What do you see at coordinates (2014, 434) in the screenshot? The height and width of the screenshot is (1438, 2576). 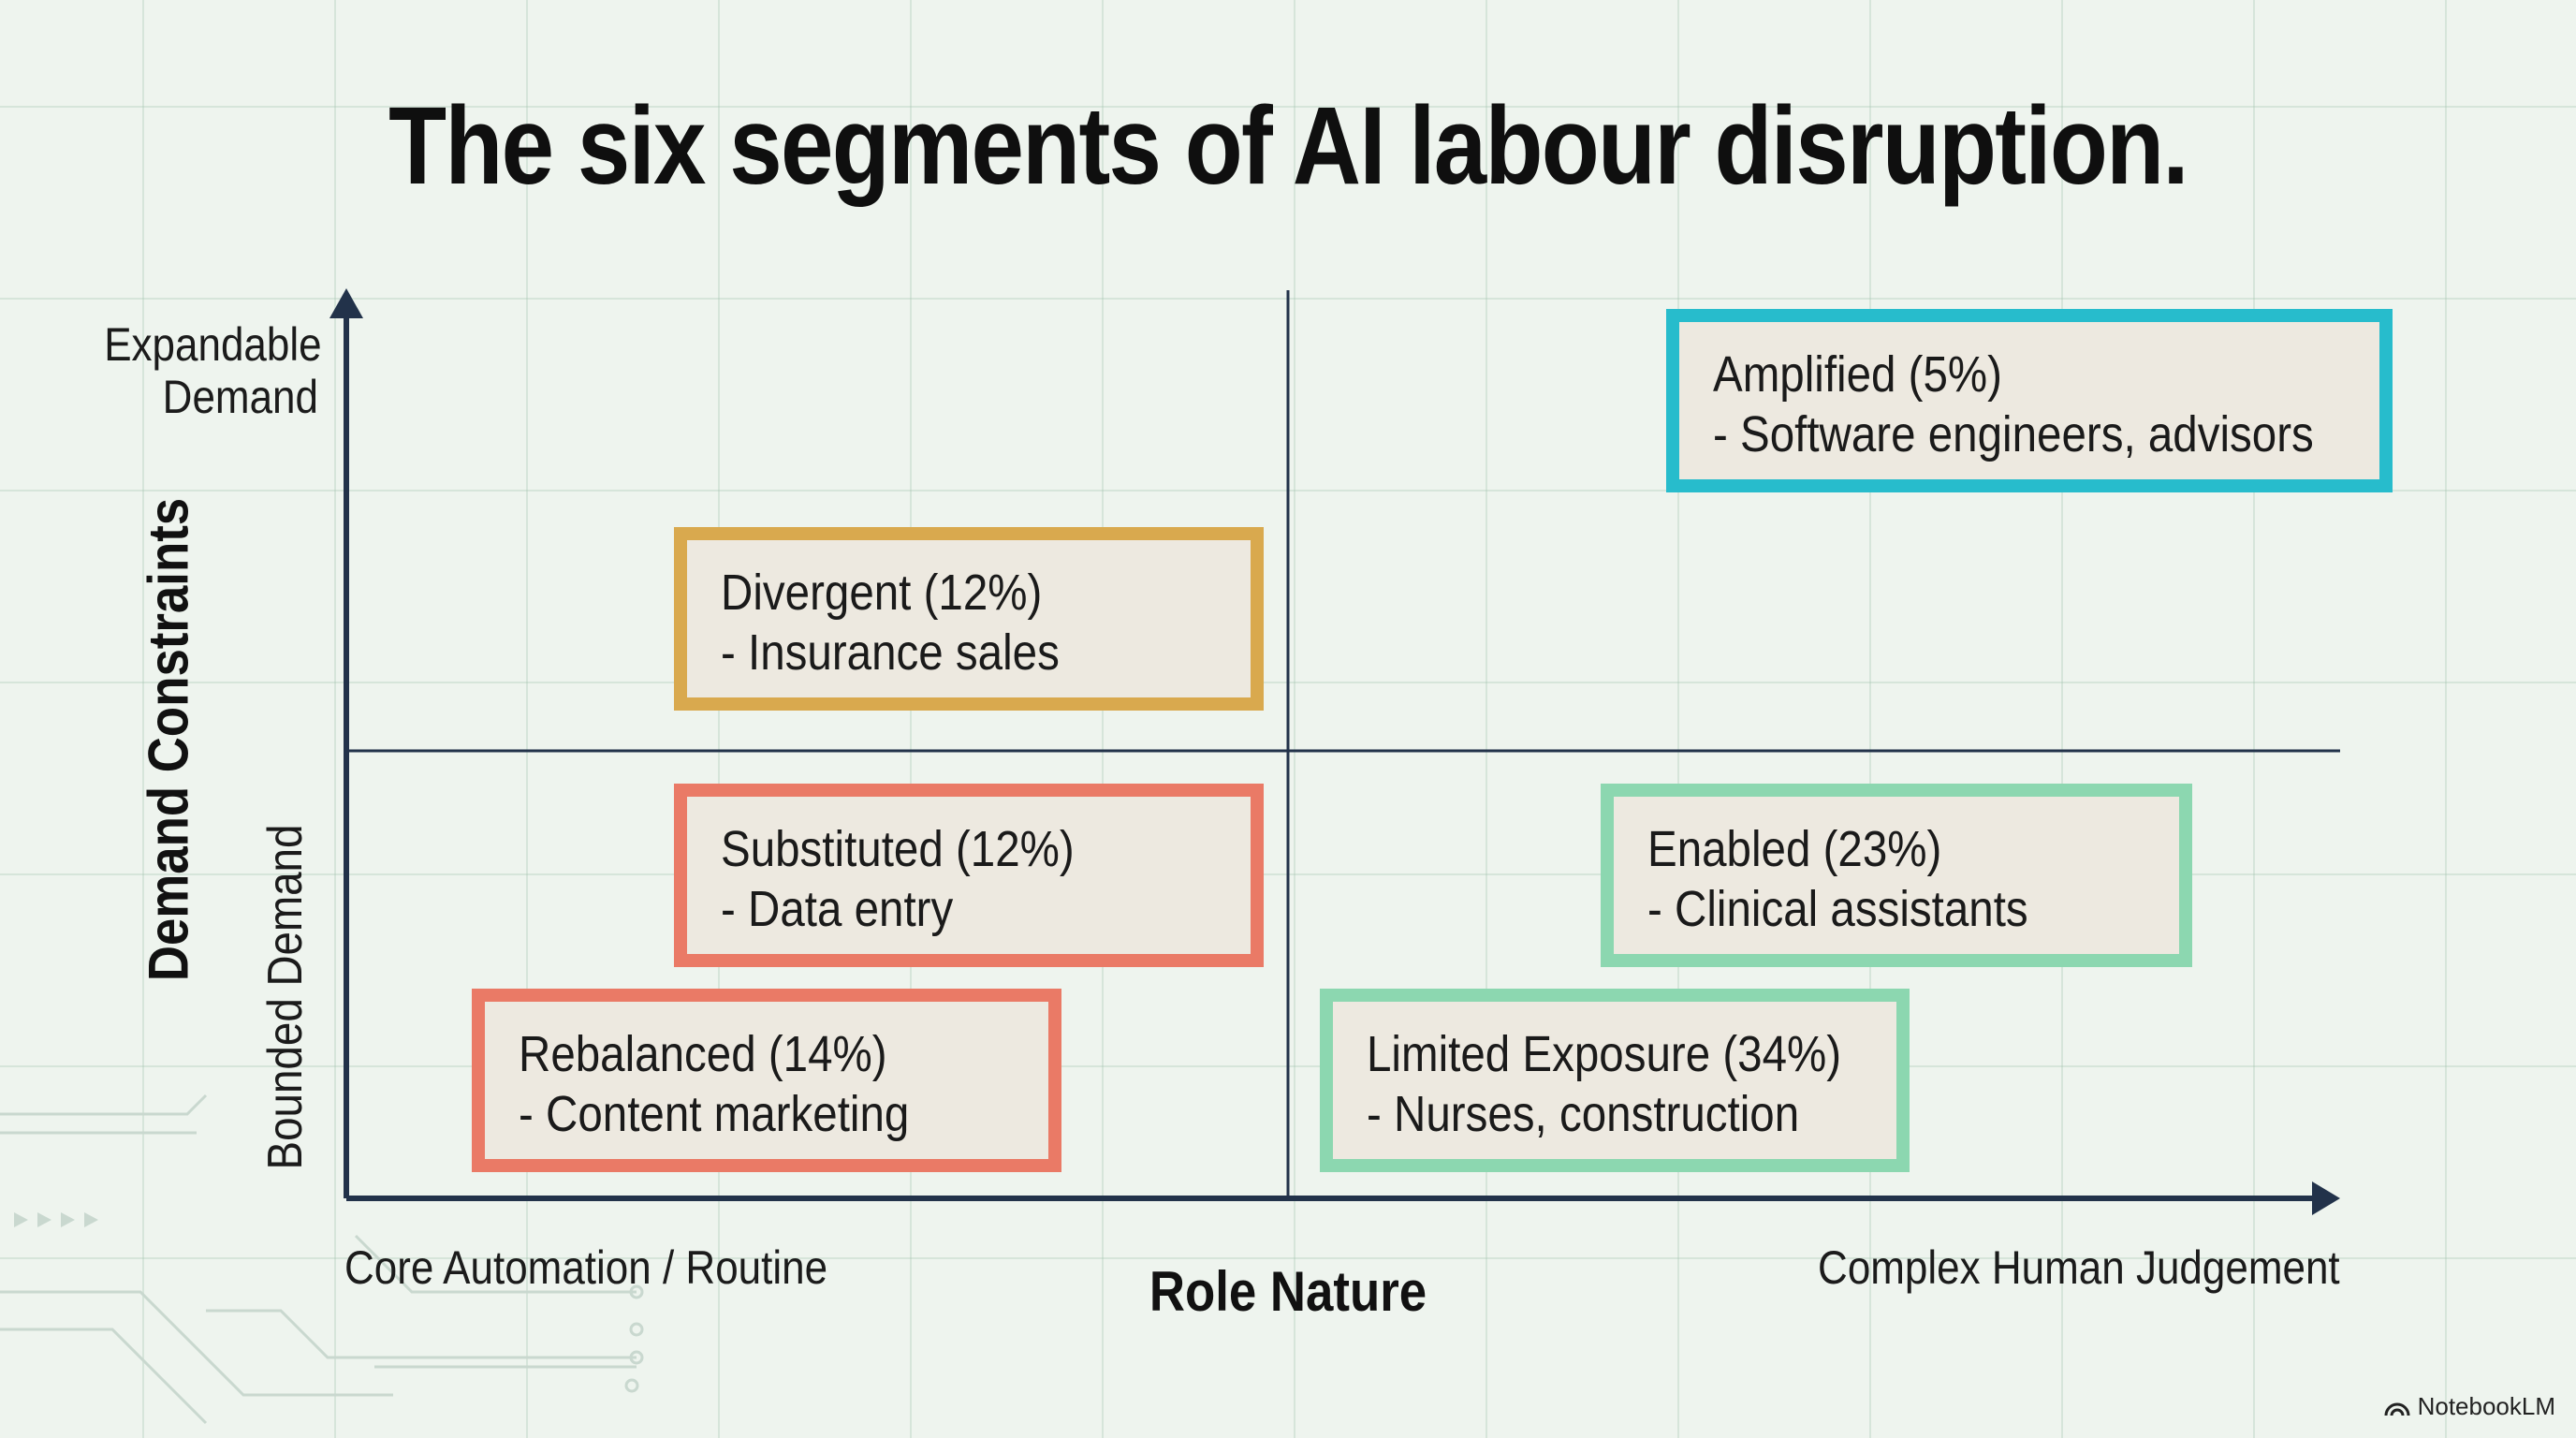 I see `segment-examples: - Software engineers, advisors` at bounding box center [2014, 434].